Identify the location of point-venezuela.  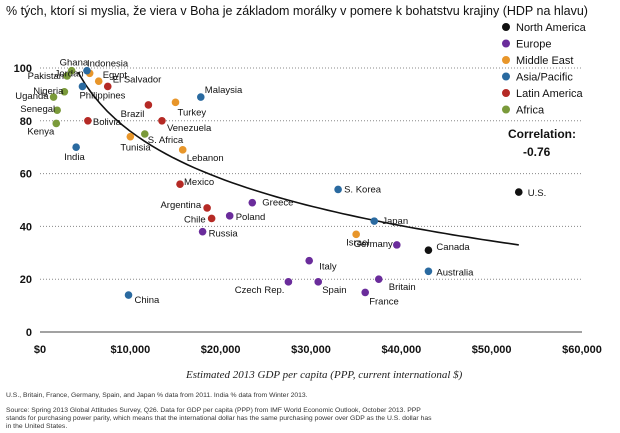
(162, 121).